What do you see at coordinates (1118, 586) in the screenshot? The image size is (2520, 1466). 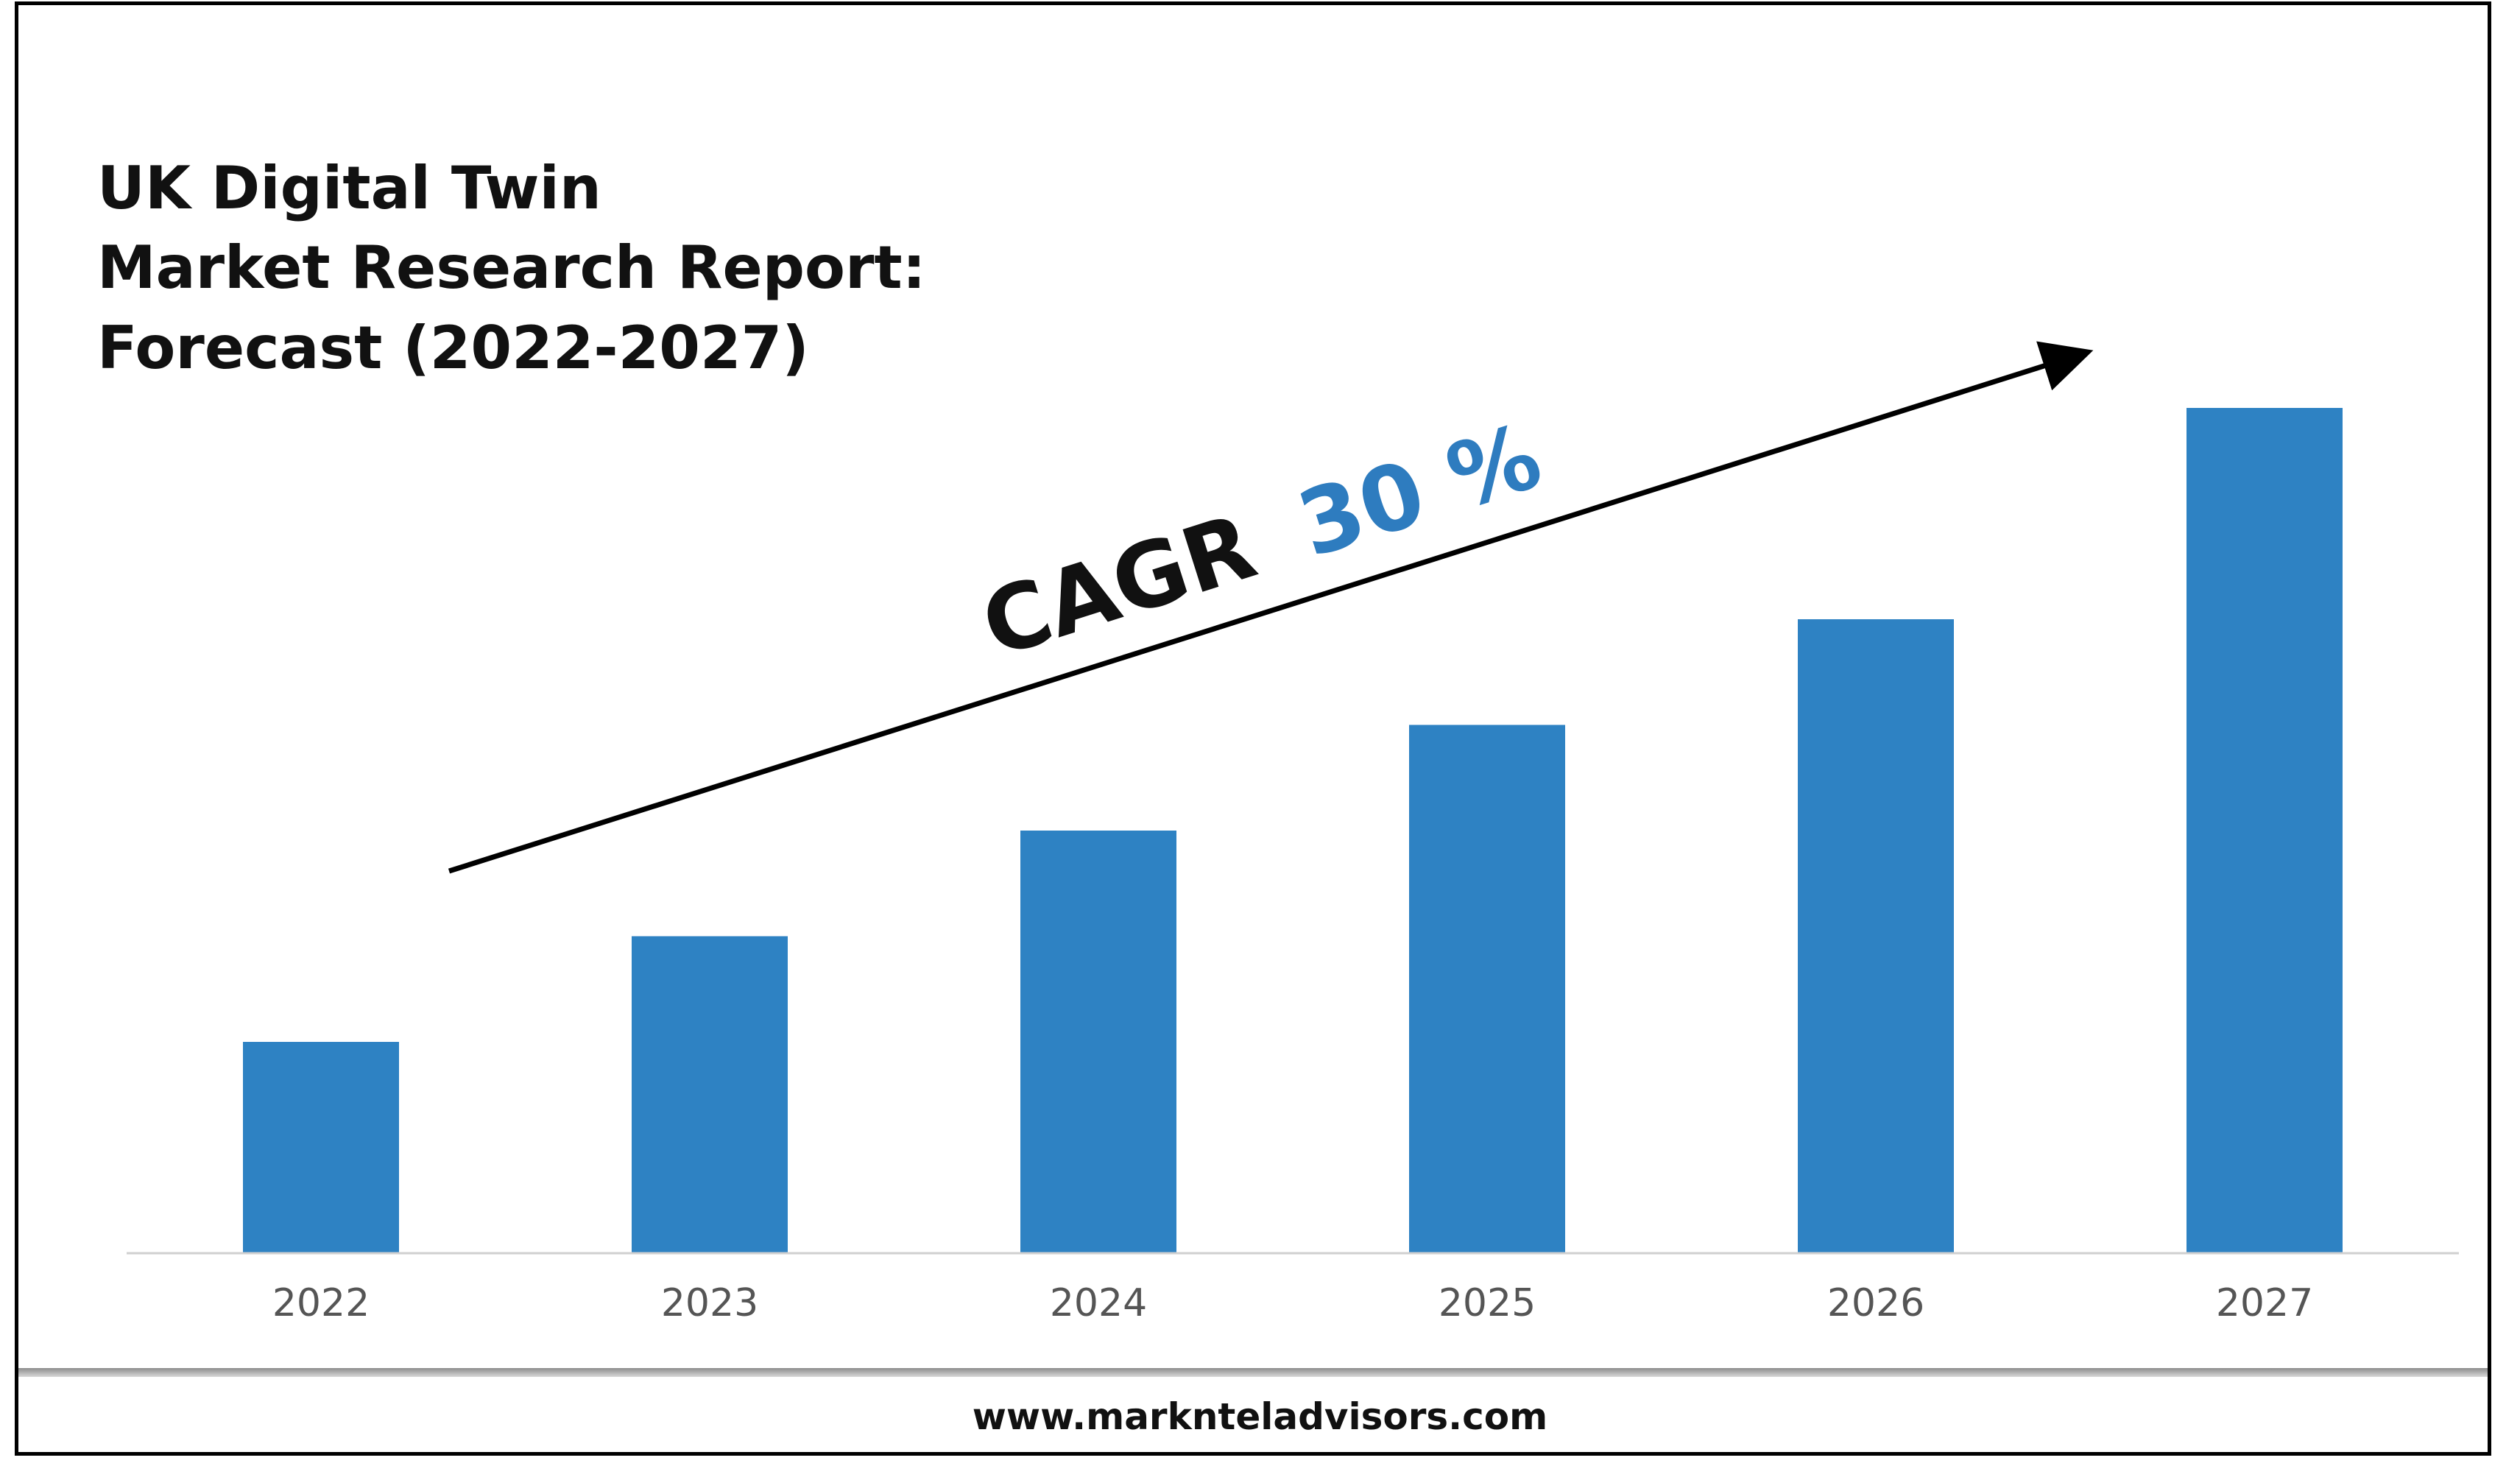 I see `cagr-label: CAGR` at bounding box center [1118, 586].